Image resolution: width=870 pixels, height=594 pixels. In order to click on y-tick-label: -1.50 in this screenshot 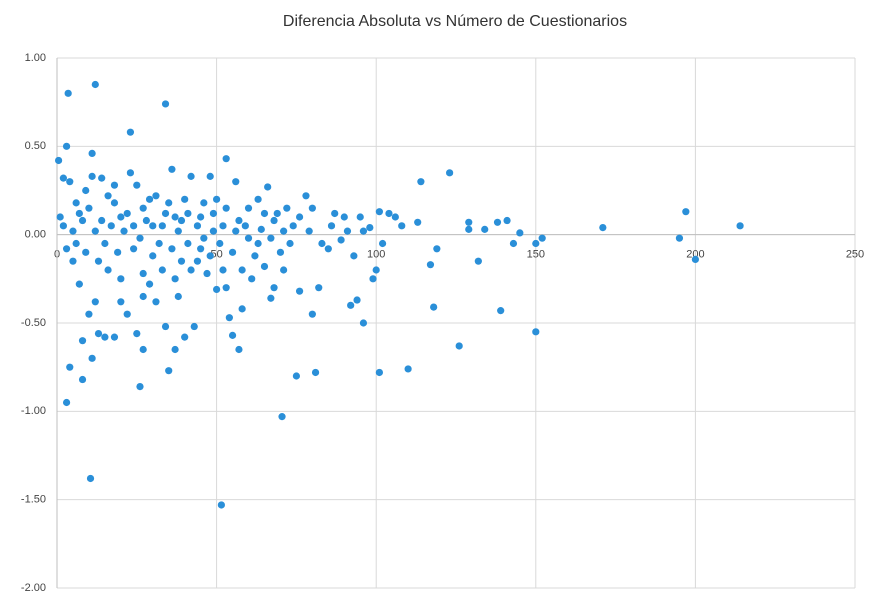, I will do `click(33, 500)`.